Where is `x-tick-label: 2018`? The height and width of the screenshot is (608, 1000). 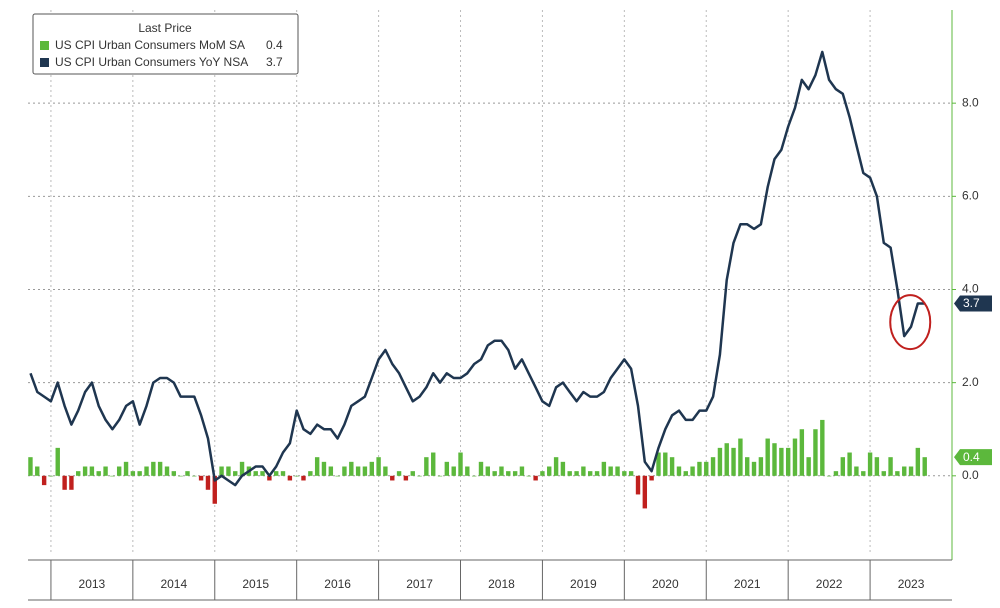
x-tick-label: 2018 is located at coordinates (501, 584).